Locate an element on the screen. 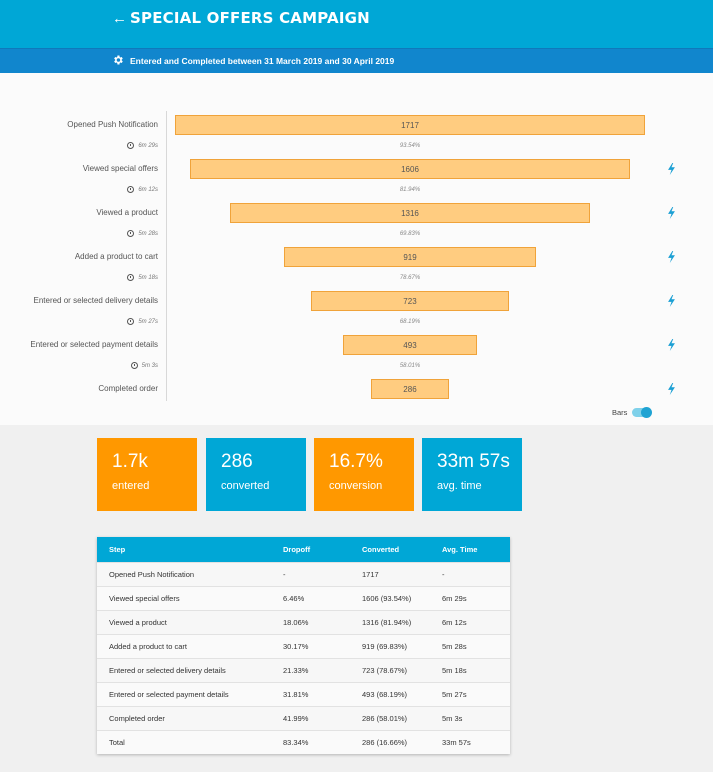  funnel-bar-value: 1606 is located at coordinates (410, 169).